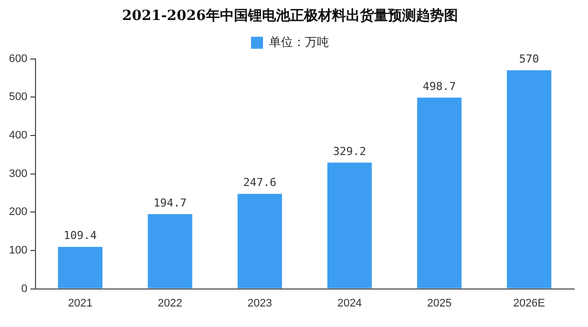 Image resolution: width=588 pixels, height=327 pixels. What do you see at coordinates (170, 303) in the screenshot?
I see `x-tick-label: 2022` at bounding box center [170, 303].